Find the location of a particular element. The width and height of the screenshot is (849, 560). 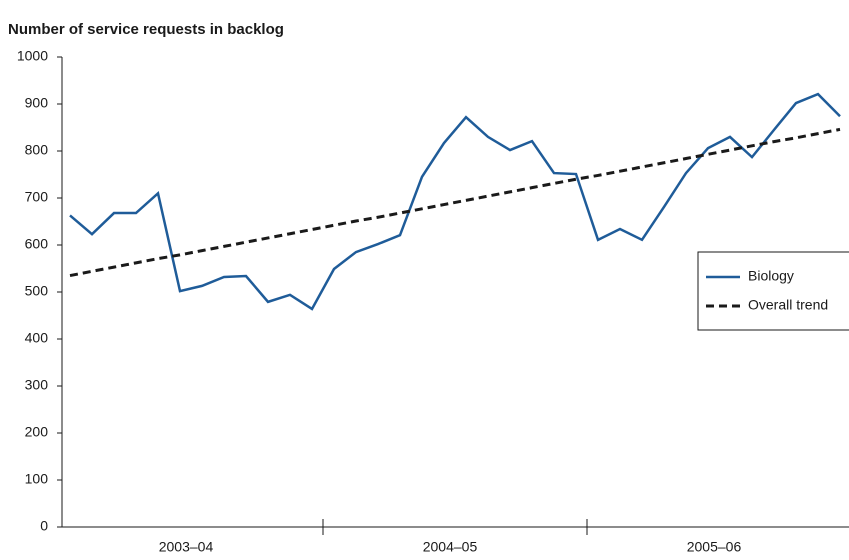

legend-box is located at coordinates (773, 291).